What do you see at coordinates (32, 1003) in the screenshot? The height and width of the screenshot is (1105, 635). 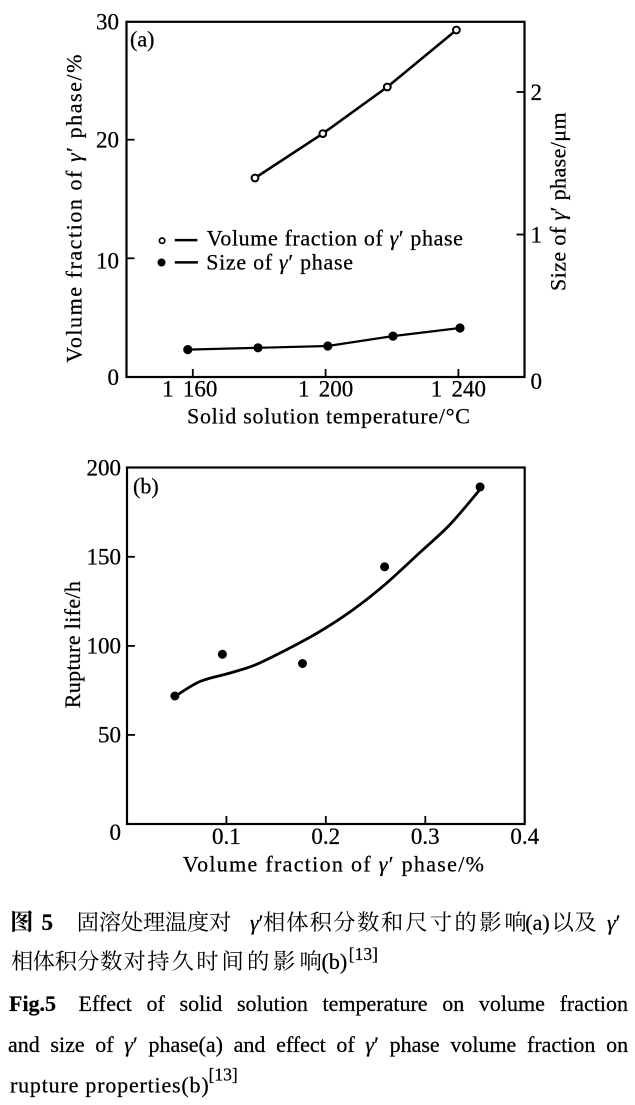 I see `svg-text: Fig.5` at bounding box center [32, 1003].